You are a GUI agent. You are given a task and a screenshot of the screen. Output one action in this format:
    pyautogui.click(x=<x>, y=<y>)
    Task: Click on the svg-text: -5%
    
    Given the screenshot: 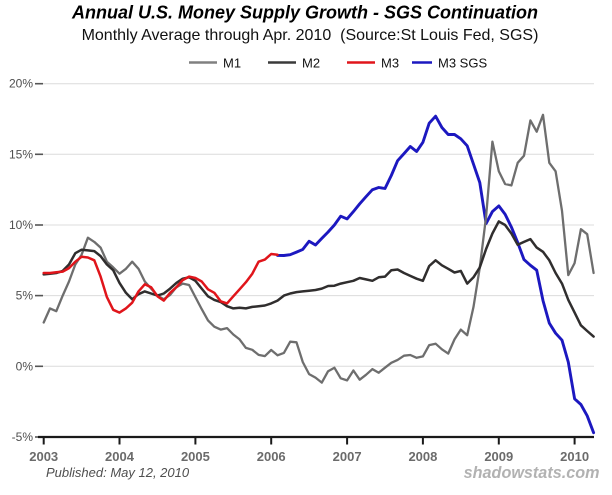 What is the action you would take?
    pyautogui.click(x=23, y=437)
    